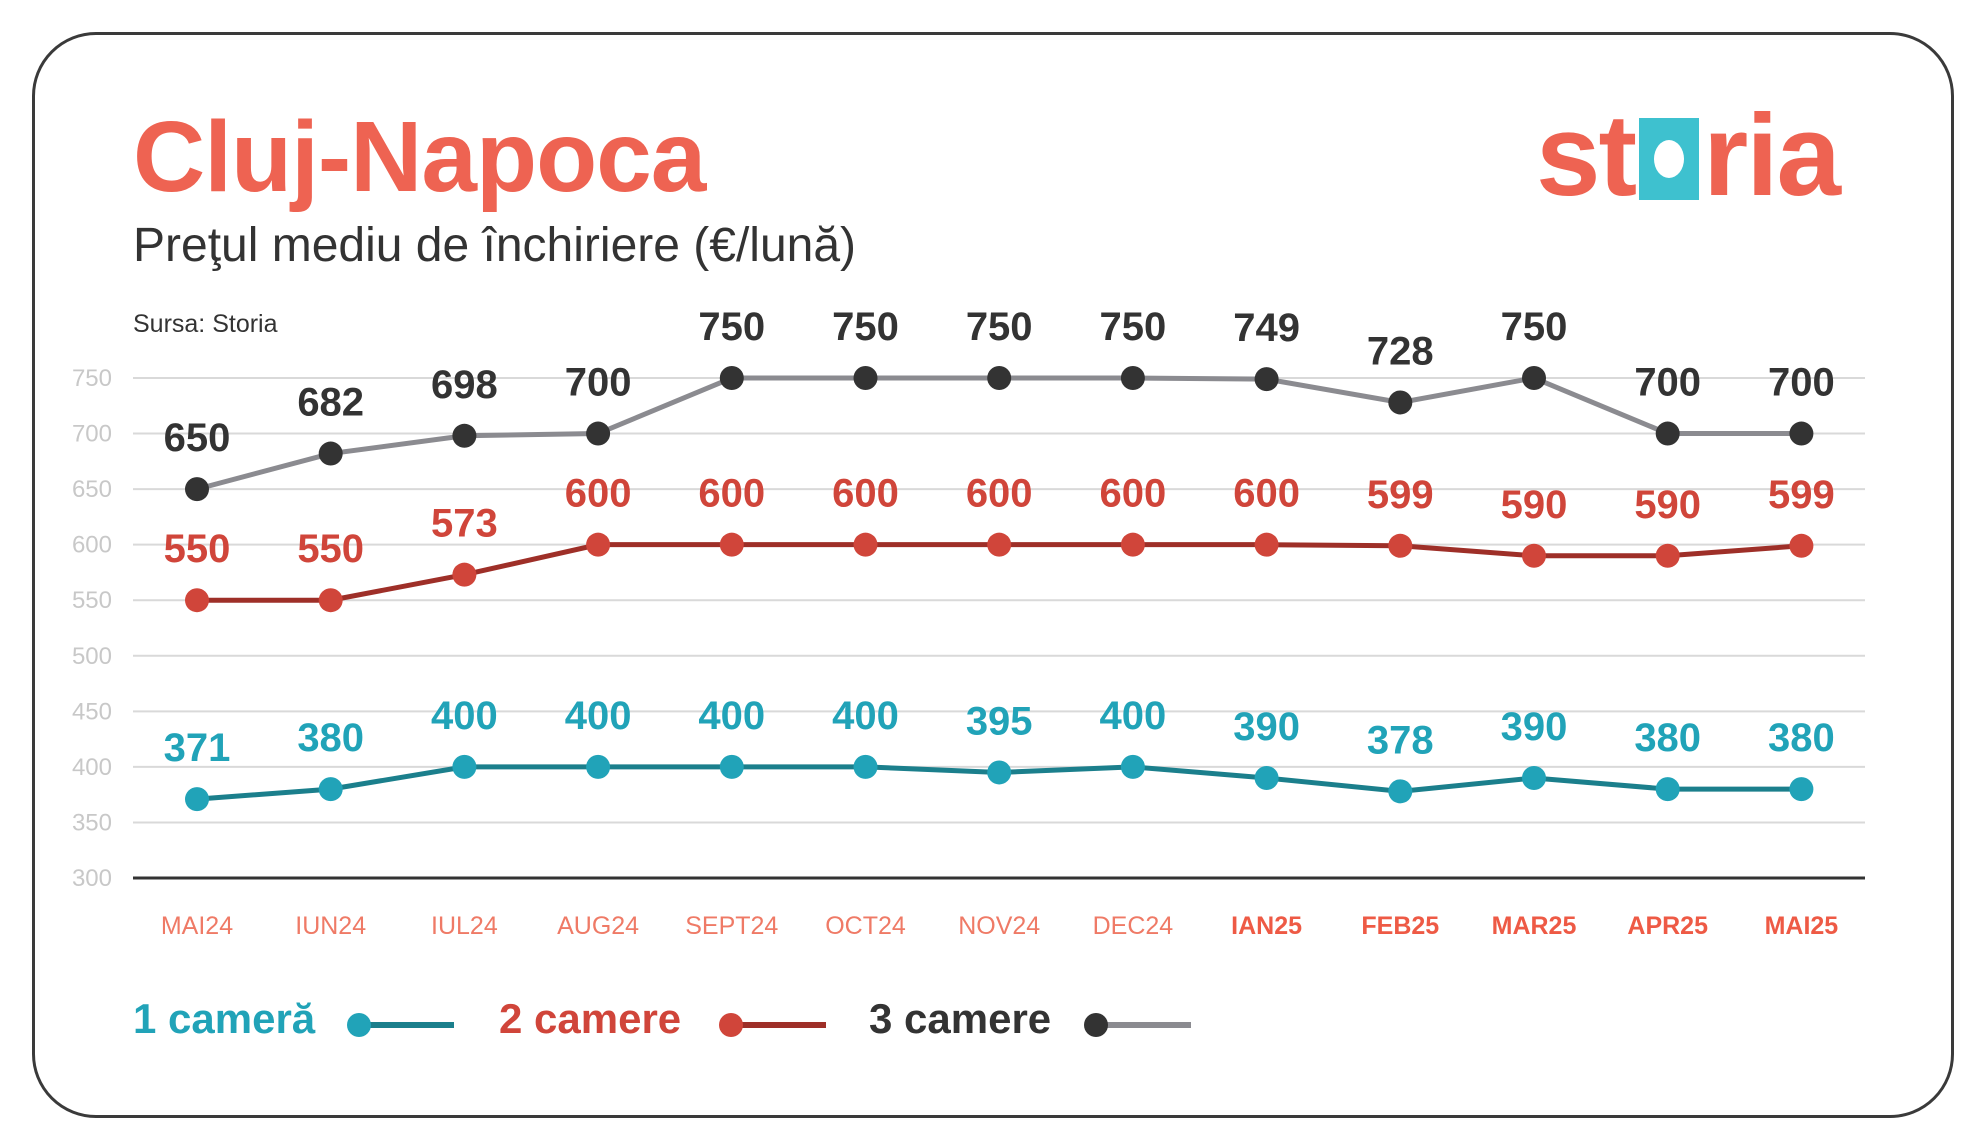 The image size is (1979, 1146). Describe the element at coordinates (197, 926) in the screenshot. I see `x-tick-label: MAI24` at that location.